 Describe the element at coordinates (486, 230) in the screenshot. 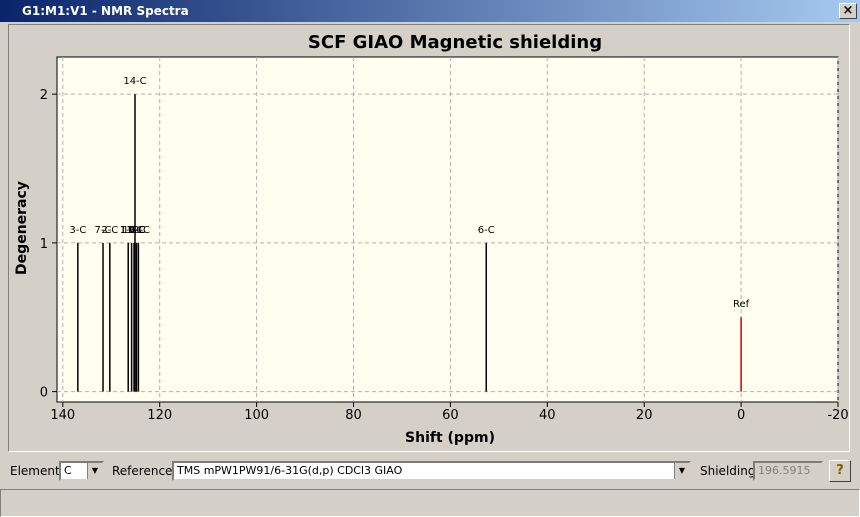

I see `stick-label: 6-C` at that location.